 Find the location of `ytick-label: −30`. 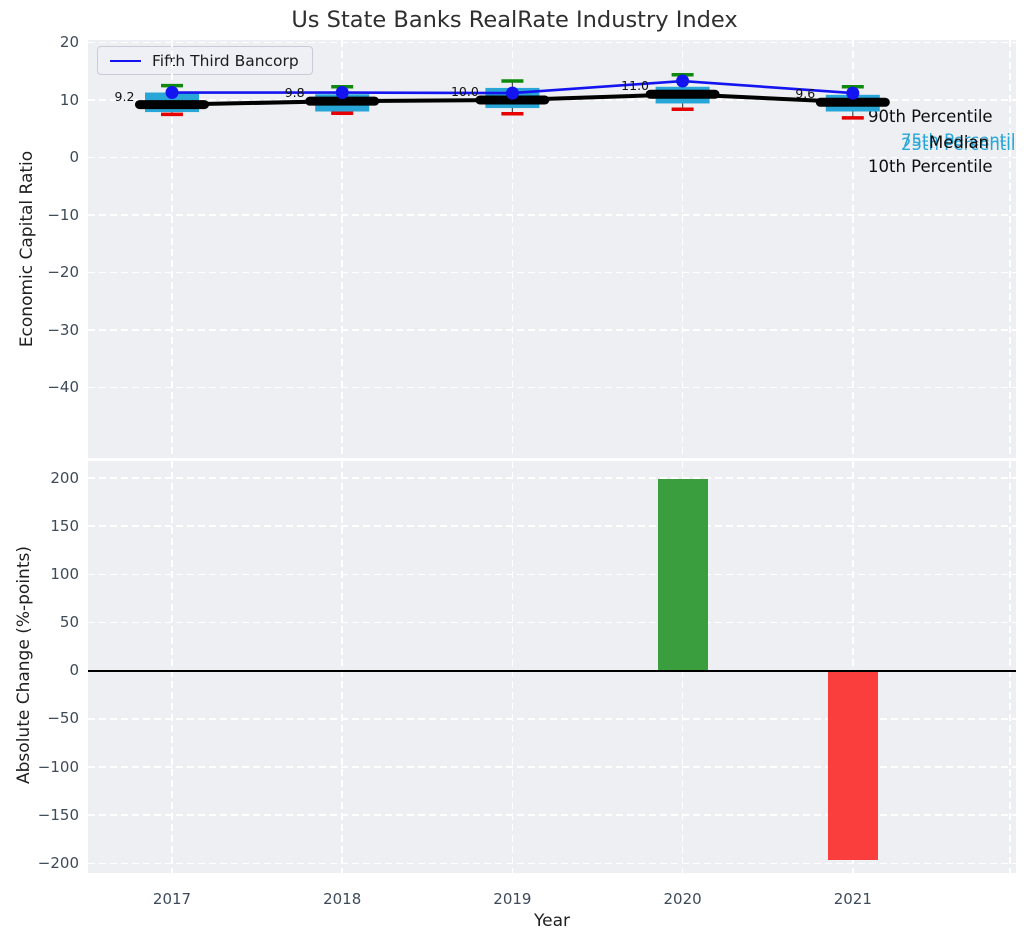

ytick-label: −30 is located at coordinates (63, 329).